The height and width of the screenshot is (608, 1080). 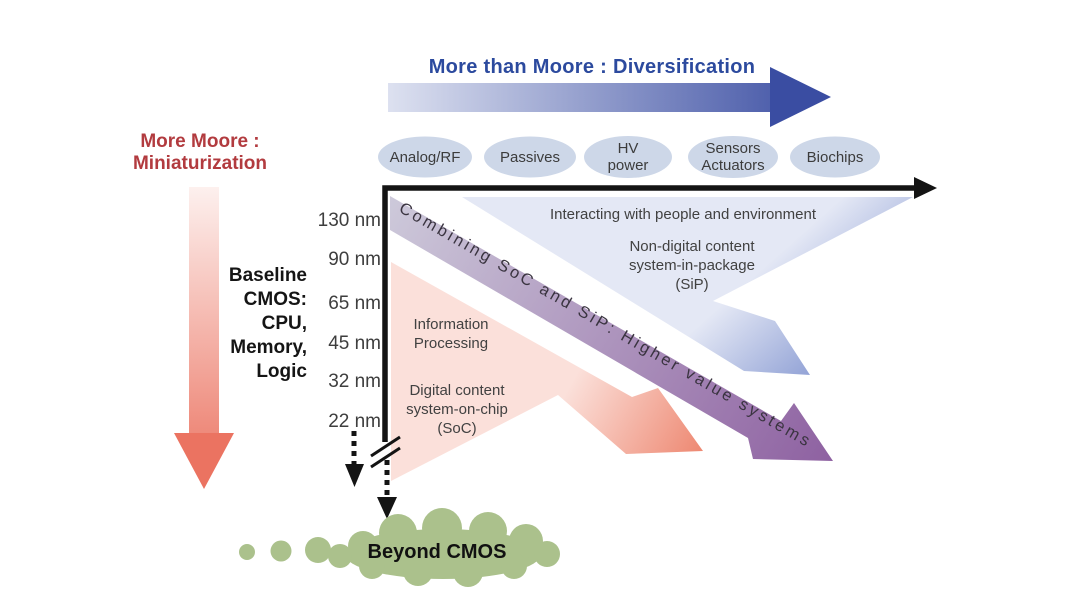 I want to click on oval-sensors-actuators, so click(x=733, y=157).